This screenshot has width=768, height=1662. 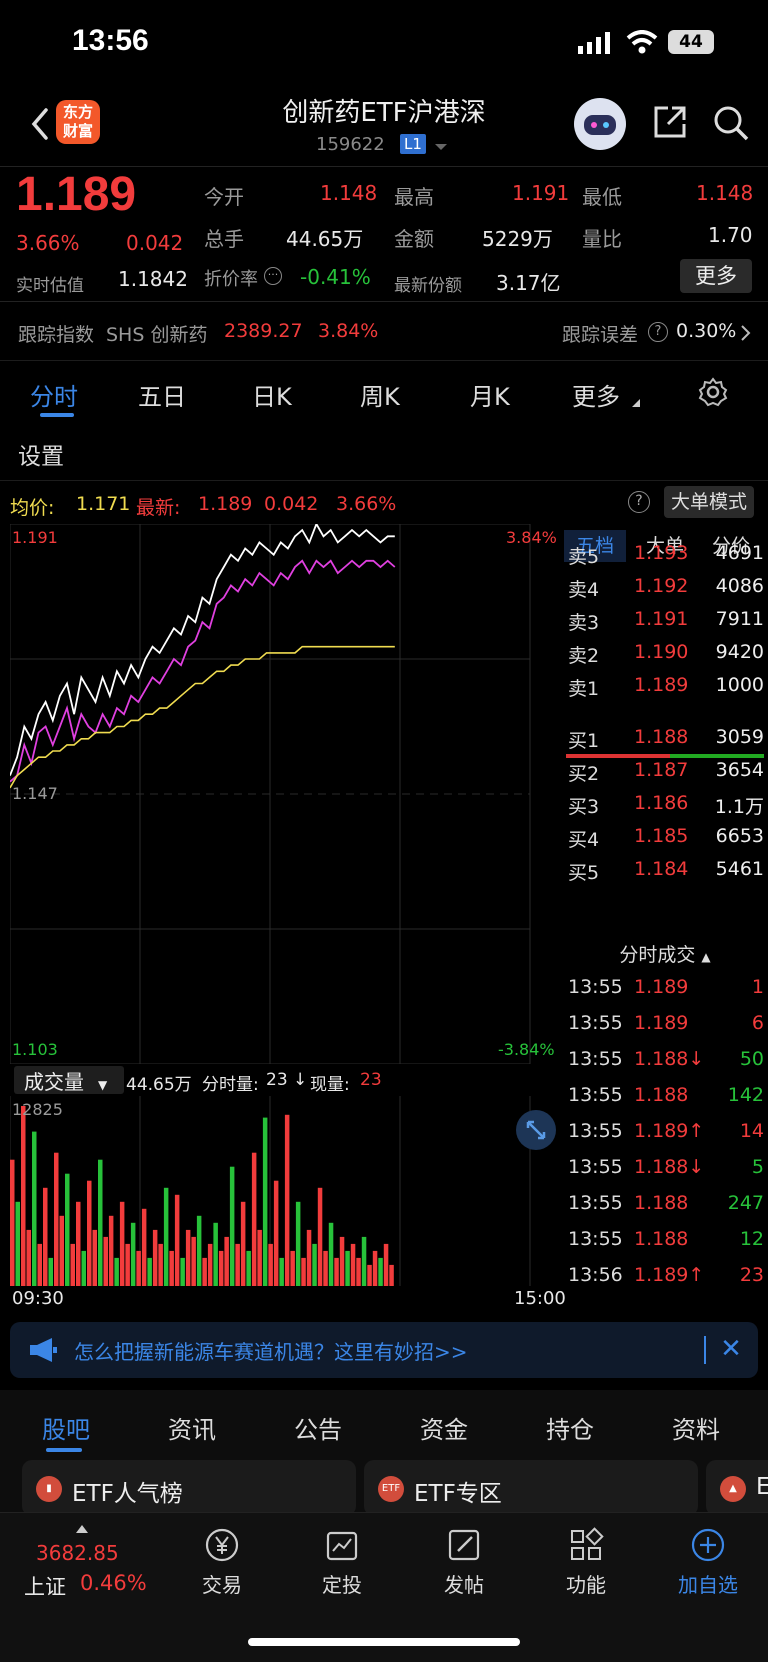 What do you see at coordinates (162, 397) in the screenshot?
I see `tab-5day: 五日` at bounding box center [162, 397].